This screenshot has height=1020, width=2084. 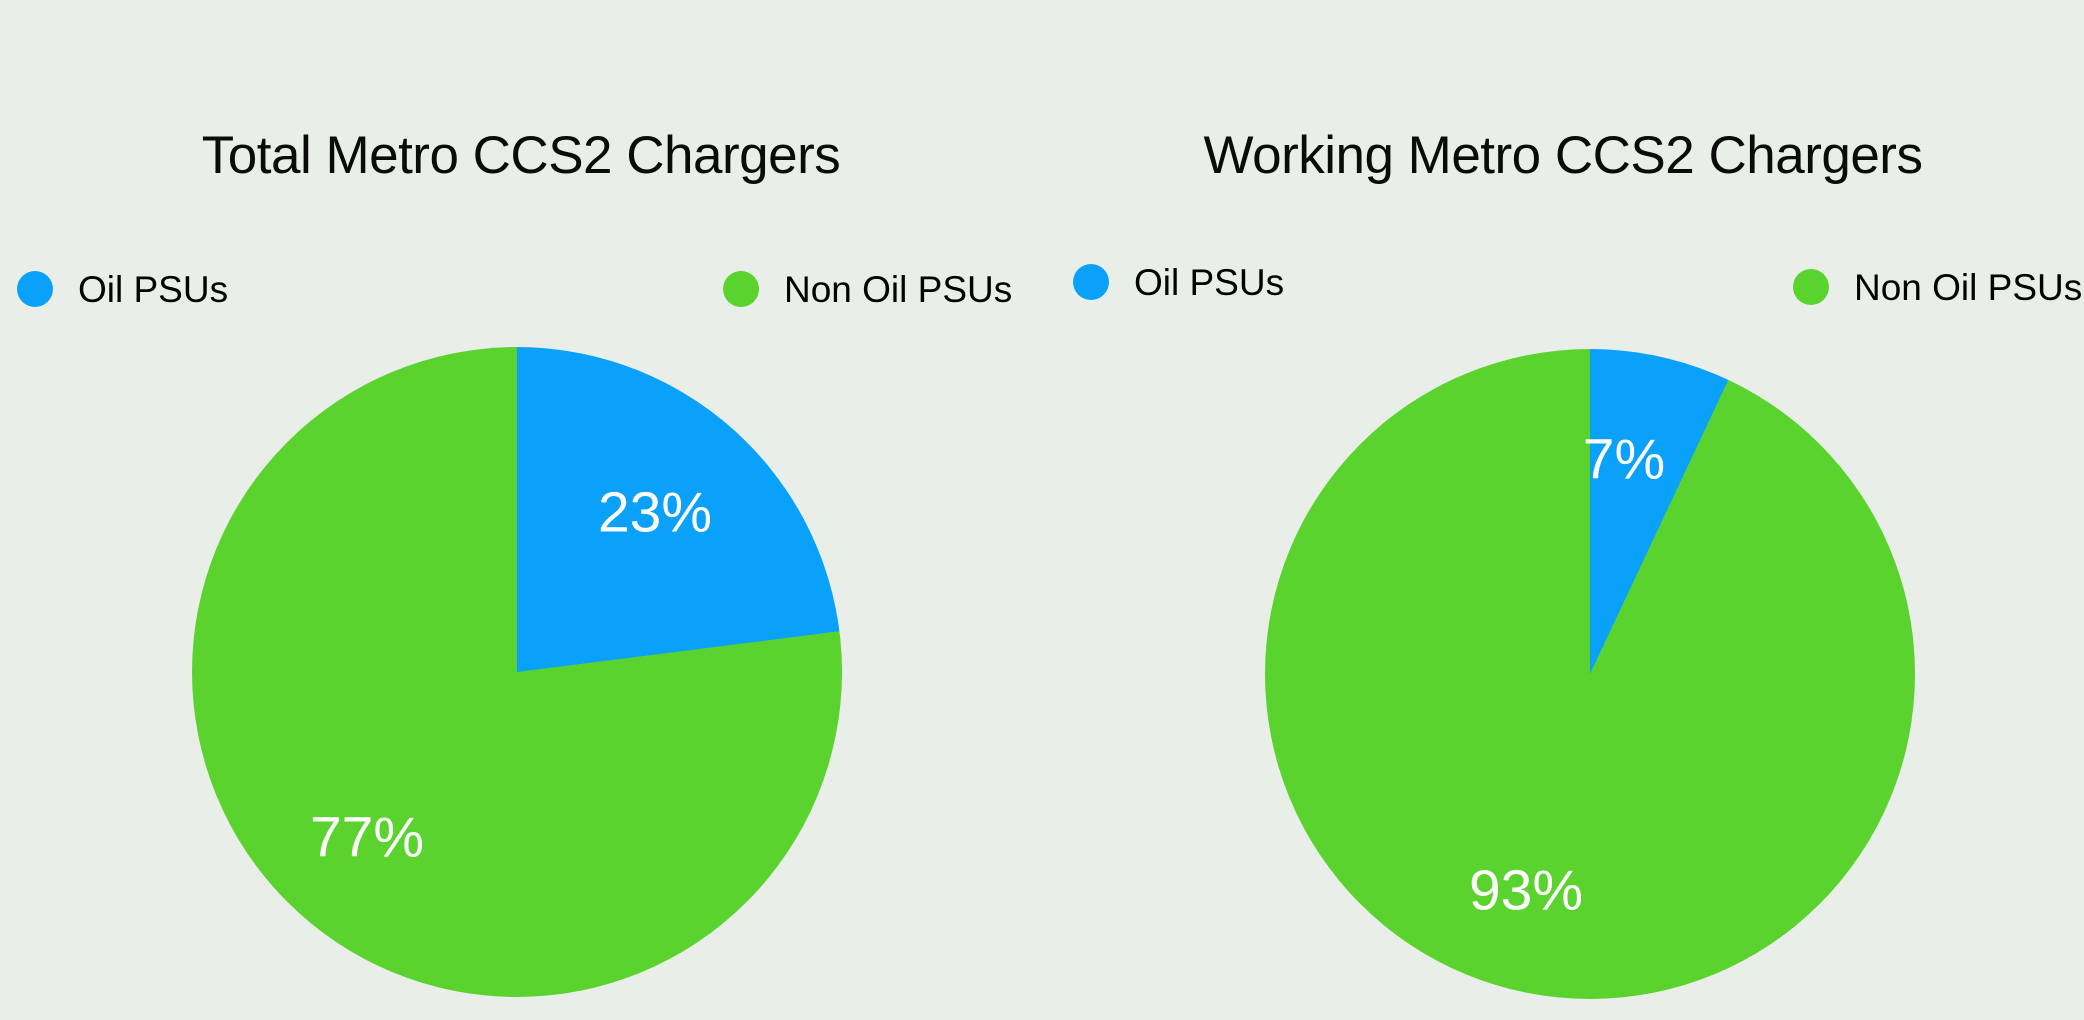 I want to click on slice-label-non-oil-pct: 77%, so click(x=367, y=837).